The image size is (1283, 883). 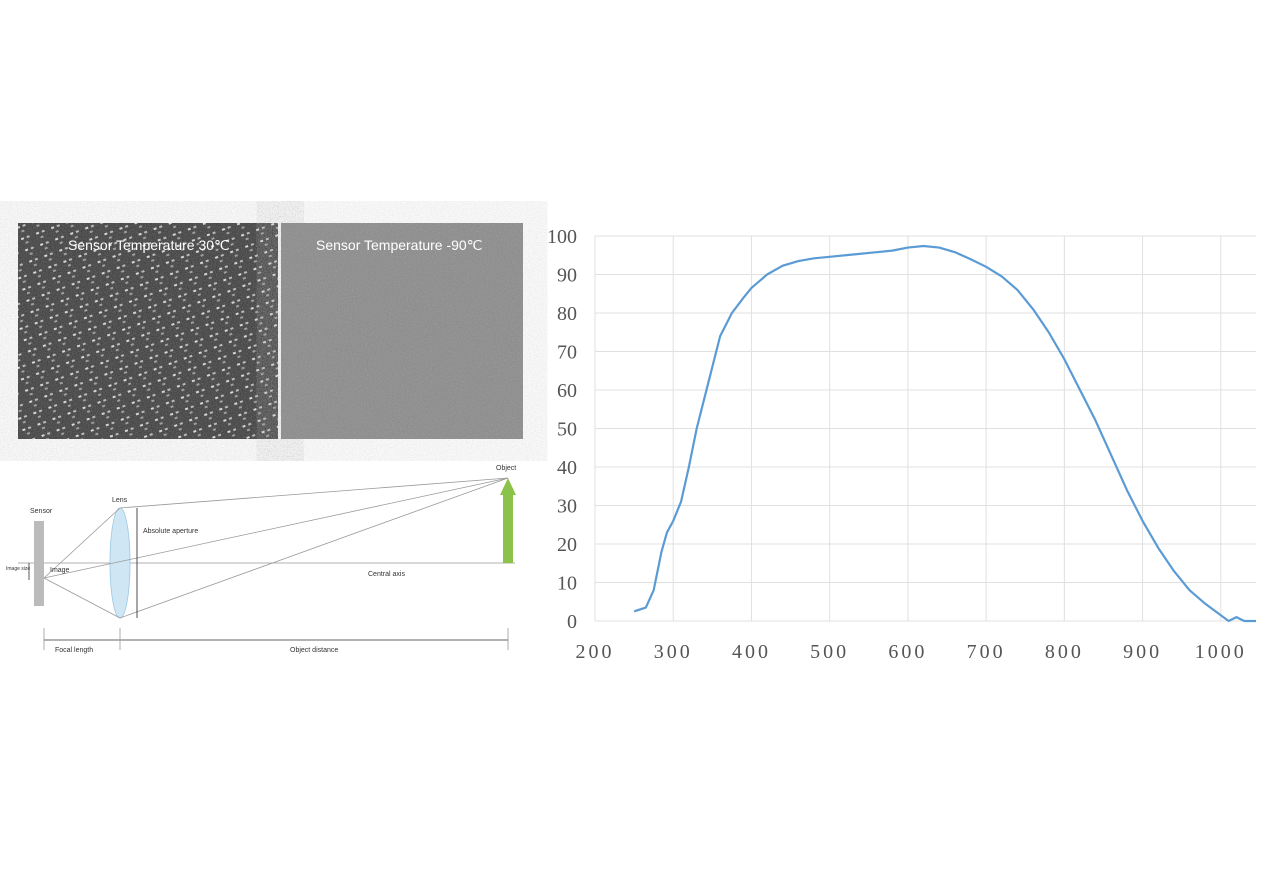 I want to click on y-tick-label: 20, so click(x=567, y=545).